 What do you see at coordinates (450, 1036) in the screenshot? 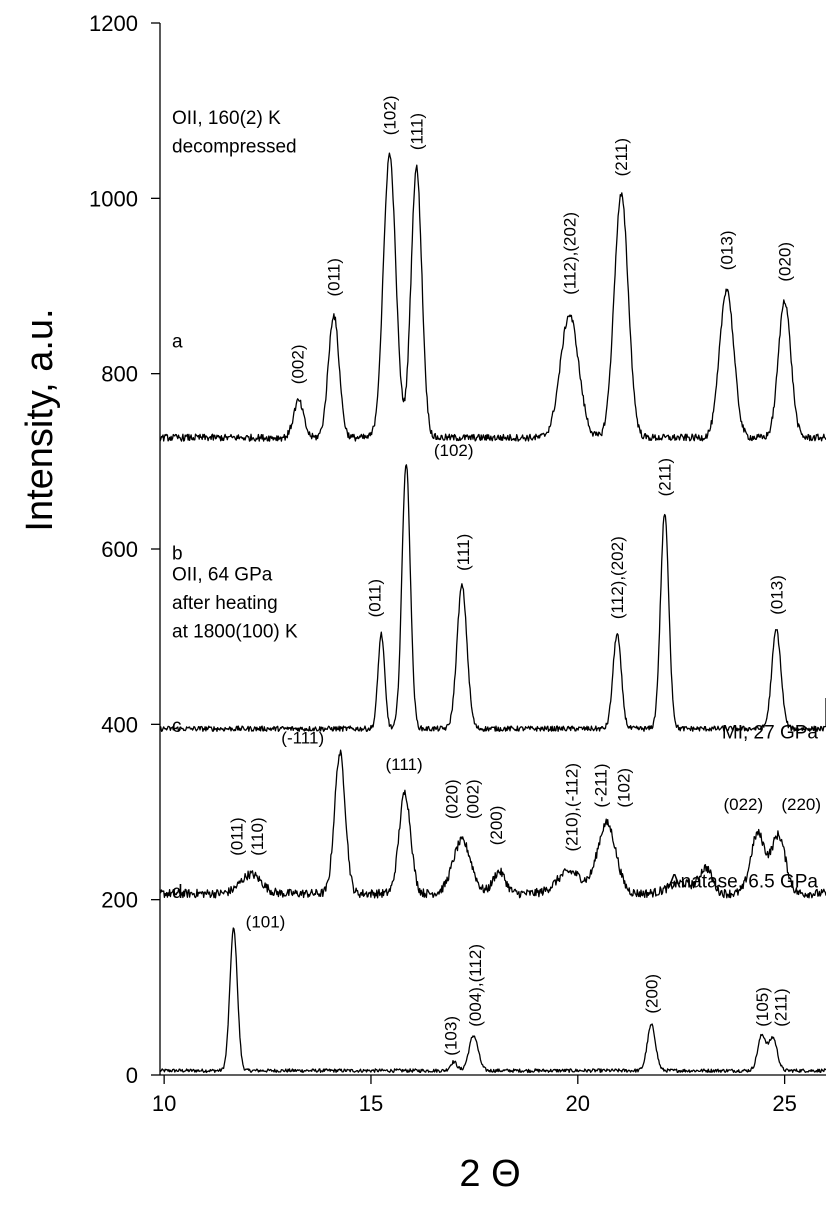
I see `peak-label: (103)` at bounding box center [450, 1036].